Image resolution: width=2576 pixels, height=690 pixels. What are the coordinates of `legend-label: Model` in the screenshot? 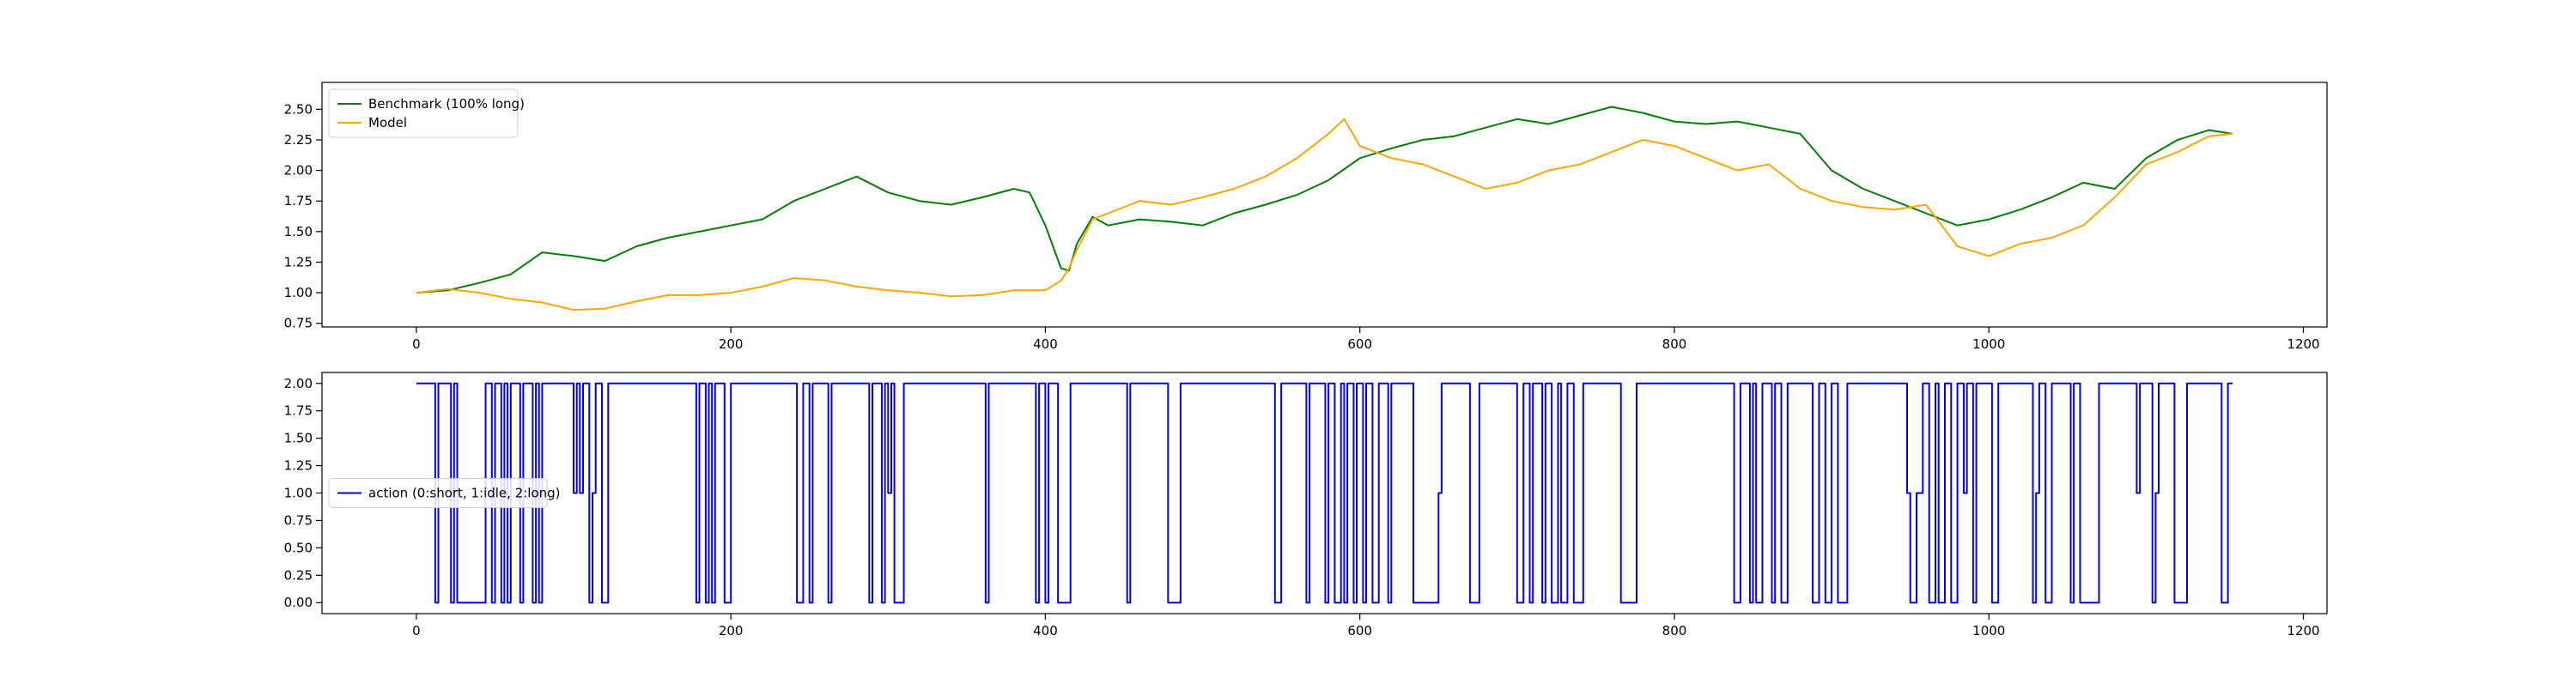 It's located at (388, 122).